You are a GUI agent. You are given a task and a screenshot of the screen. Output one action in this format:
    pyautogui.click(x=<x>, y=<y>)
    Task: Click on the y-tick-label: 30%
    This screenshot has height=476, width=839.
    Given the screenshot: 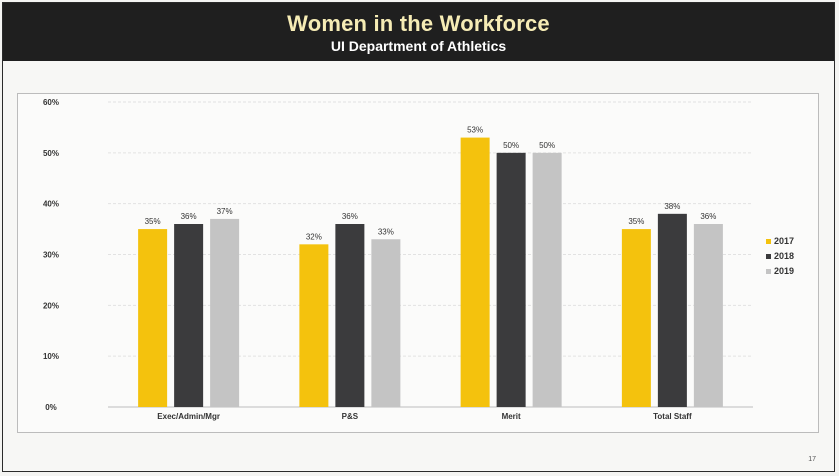 What is the action you would take?
    pyautogui.click(x=51, y=255)
    